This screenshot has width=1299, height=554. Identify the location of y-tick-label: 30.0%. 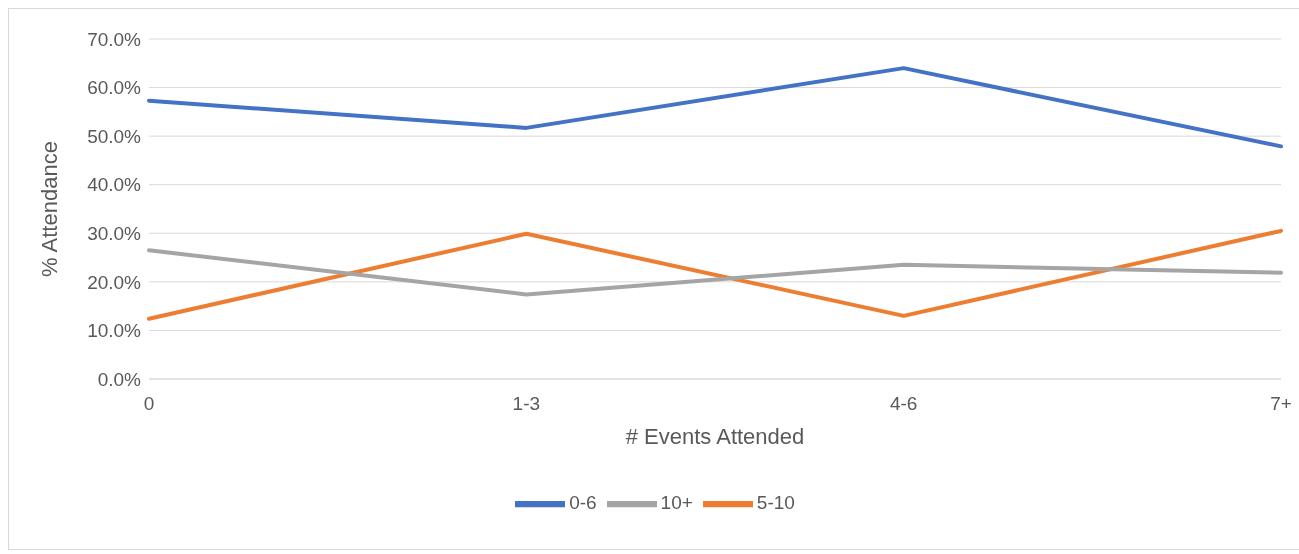
(114, 234).